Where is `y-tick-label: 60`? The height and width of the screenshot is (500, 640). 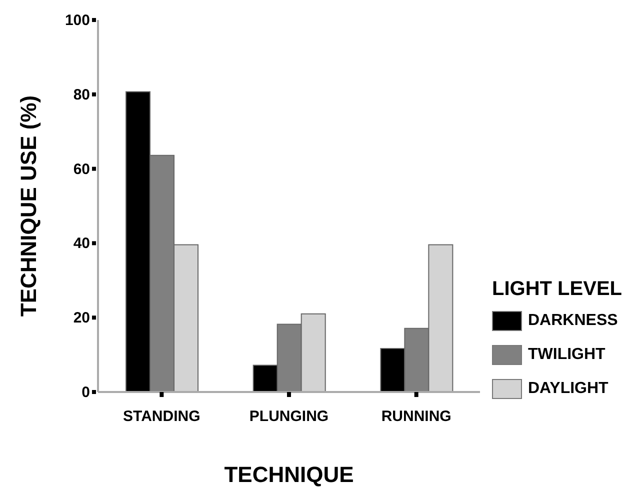 y-tick-label: 60 is located at coordinates (81, 169).